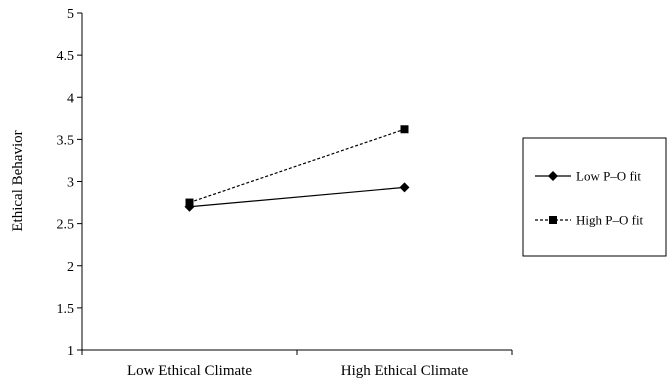 Image resolution: width=672 pixels, height=384 pixels. I want to click on y-tick-label: 2, so click(70, 267).